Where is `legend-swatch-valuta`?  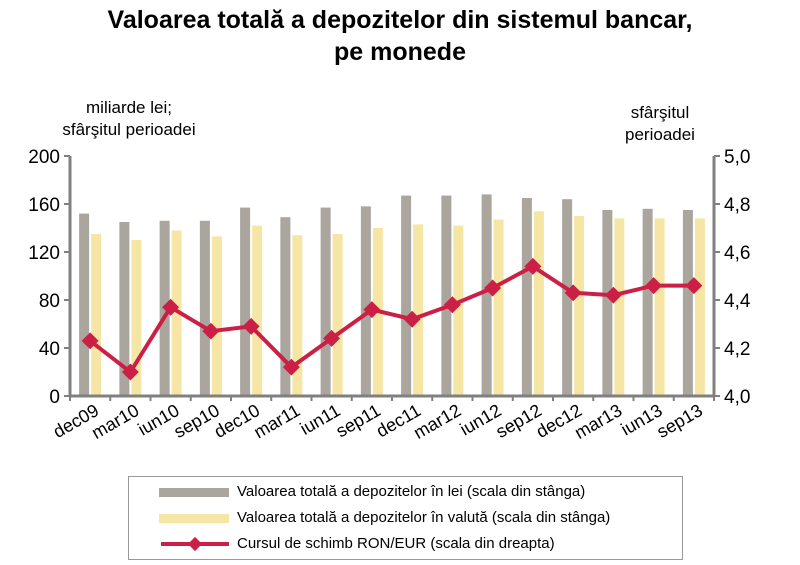 legend-swatch-valuta is located at coordinates (194, 518).